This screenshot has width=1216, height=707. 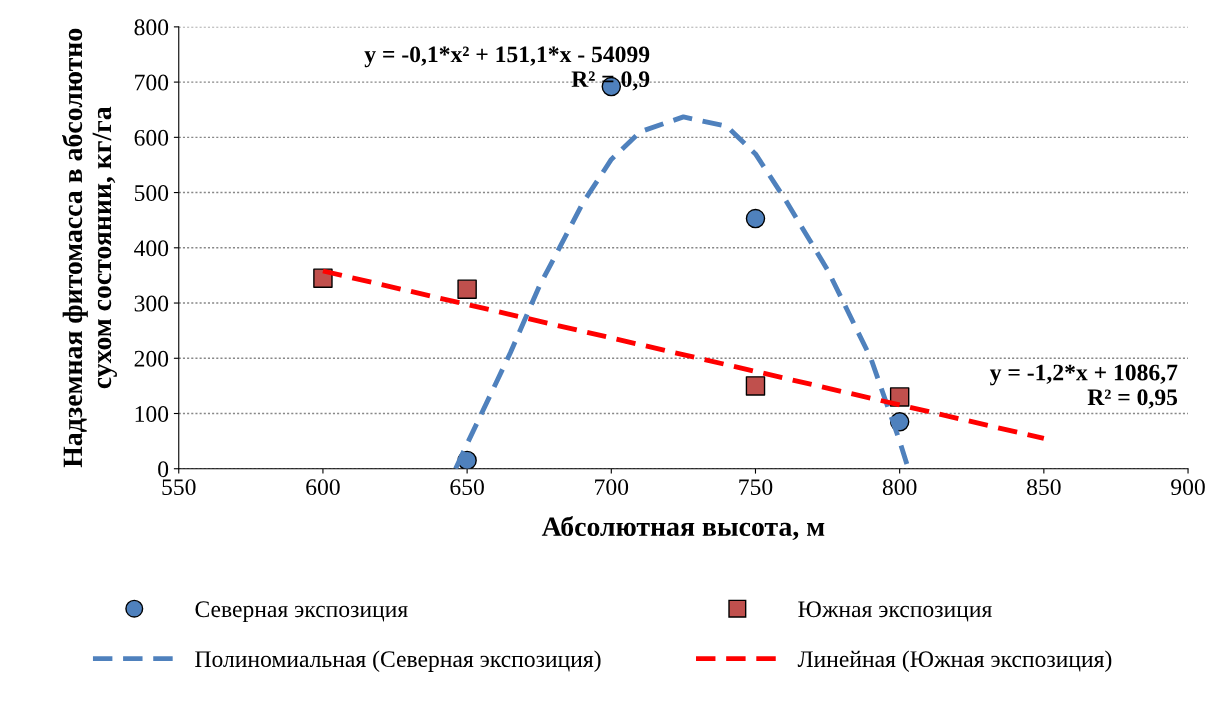 What do you see at coordinates (612, 487) in the screenshot?
I see `x-tick-label: 700` at bounding box center [612, 487].